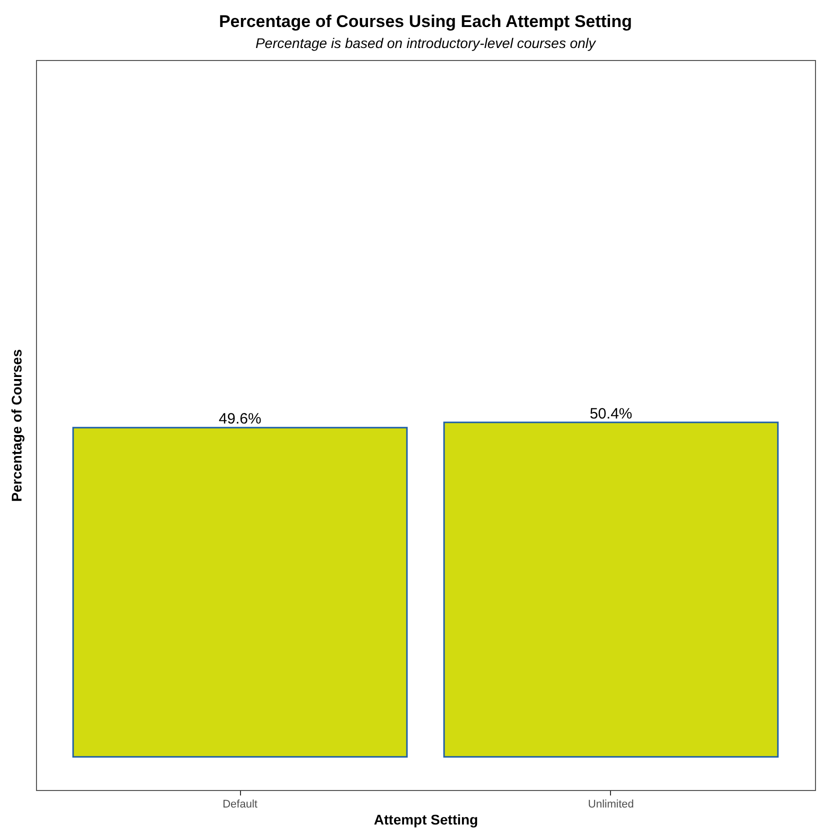 The height and width of the screenshot is (829, 820). Describe the element at coordinates (611, 804) in the screenshot. I see `x-tick-label: Unlimited` at that location.